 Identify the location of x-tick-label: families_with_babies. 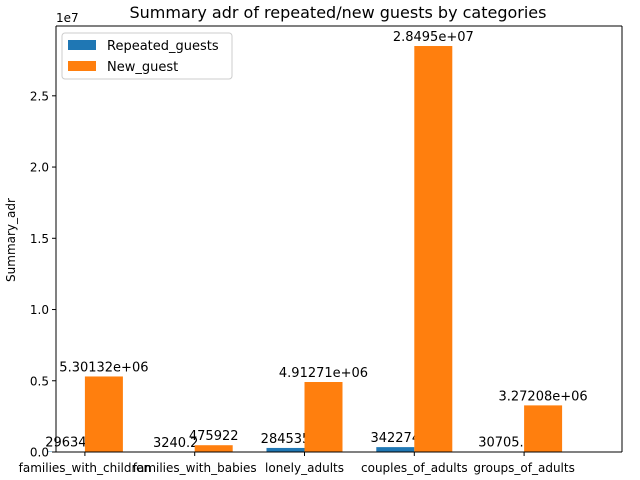
(195, 468).